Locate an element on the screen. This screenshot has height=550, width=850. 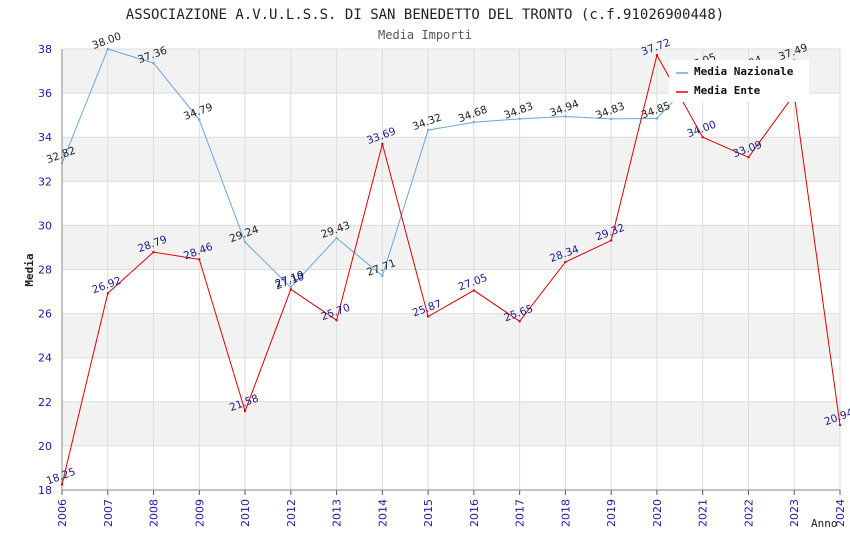
x-tick-label: 2010 is located at coordinates (245, 513).